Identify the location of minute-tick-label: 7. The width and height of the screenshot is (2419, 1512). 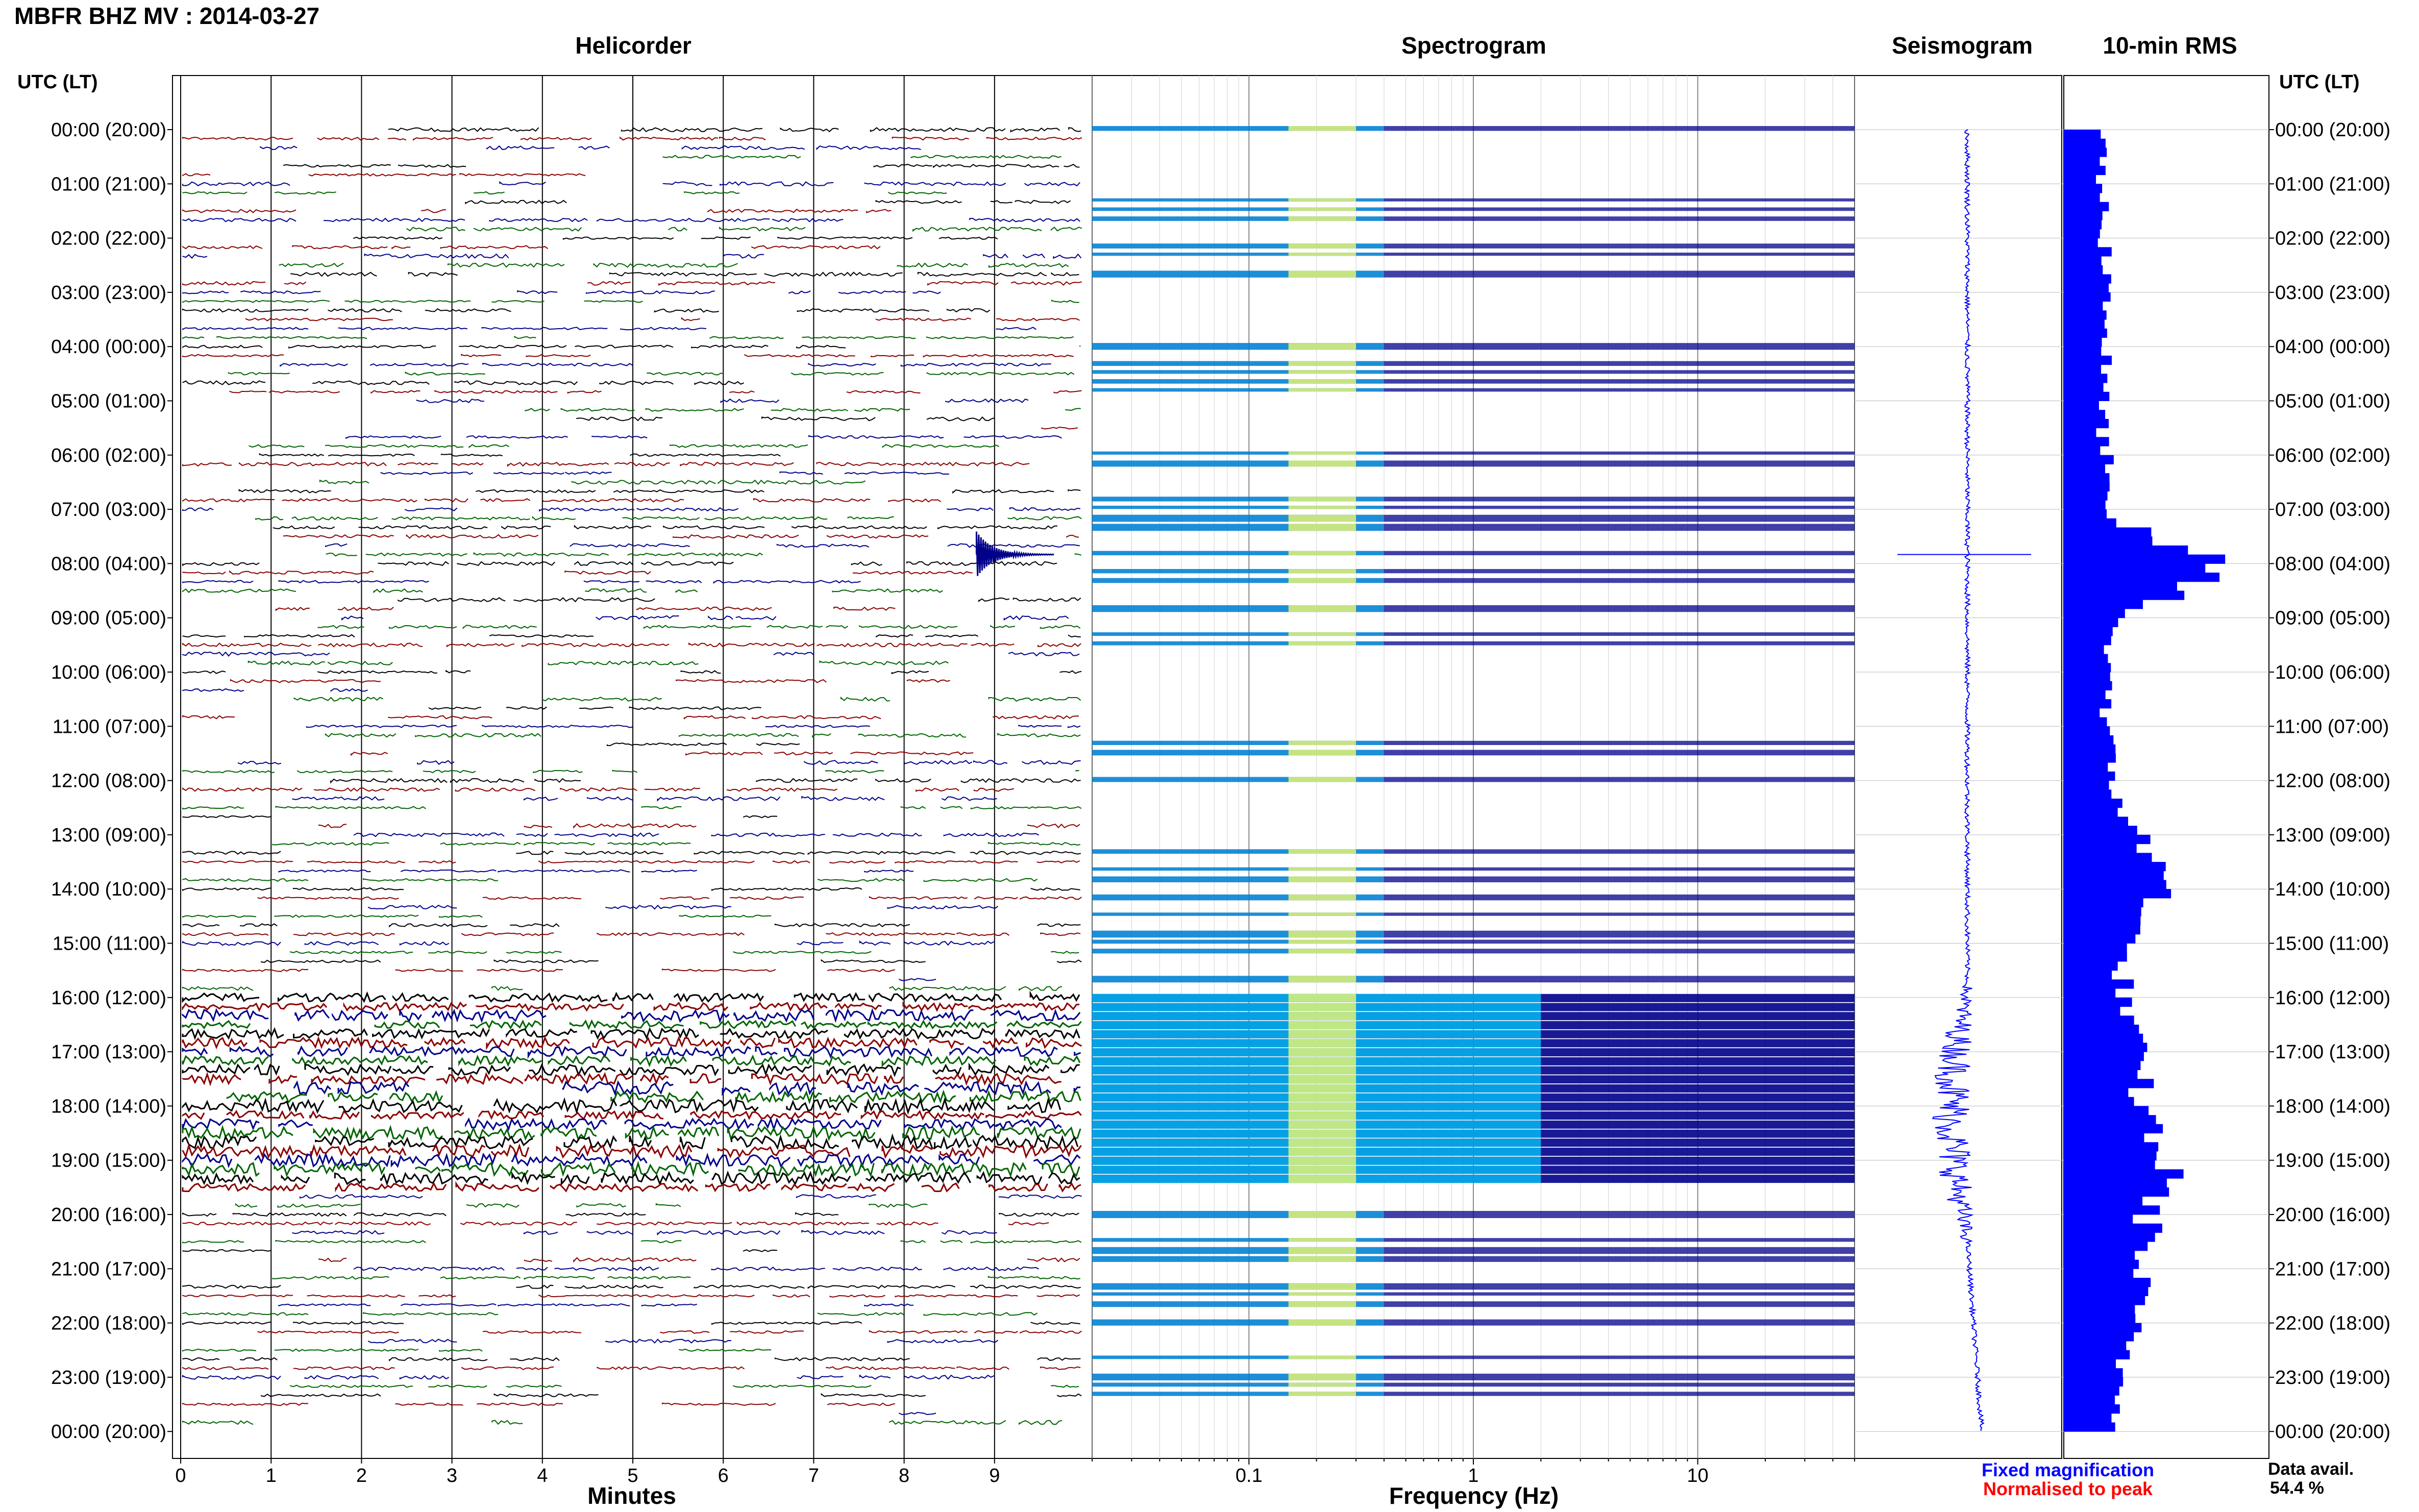
(813, 1475).